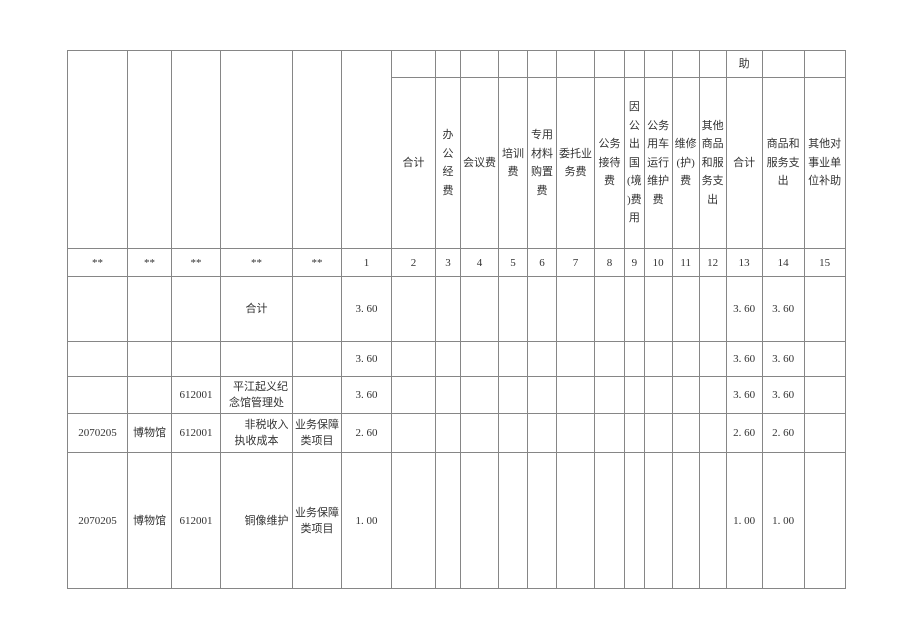 The width and height of the screenshot is (898, 635). I want to click on column-number-cell: 7, so click(575, 262).